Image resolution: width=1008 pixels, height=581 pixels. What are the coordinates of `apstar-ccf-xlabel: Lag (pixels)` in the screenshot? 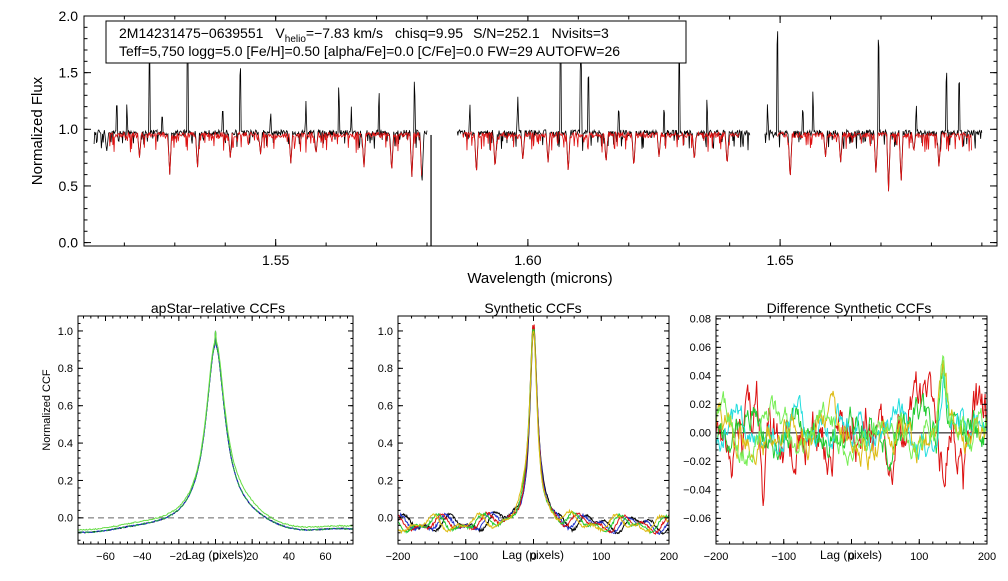 It's located at (216, 555).